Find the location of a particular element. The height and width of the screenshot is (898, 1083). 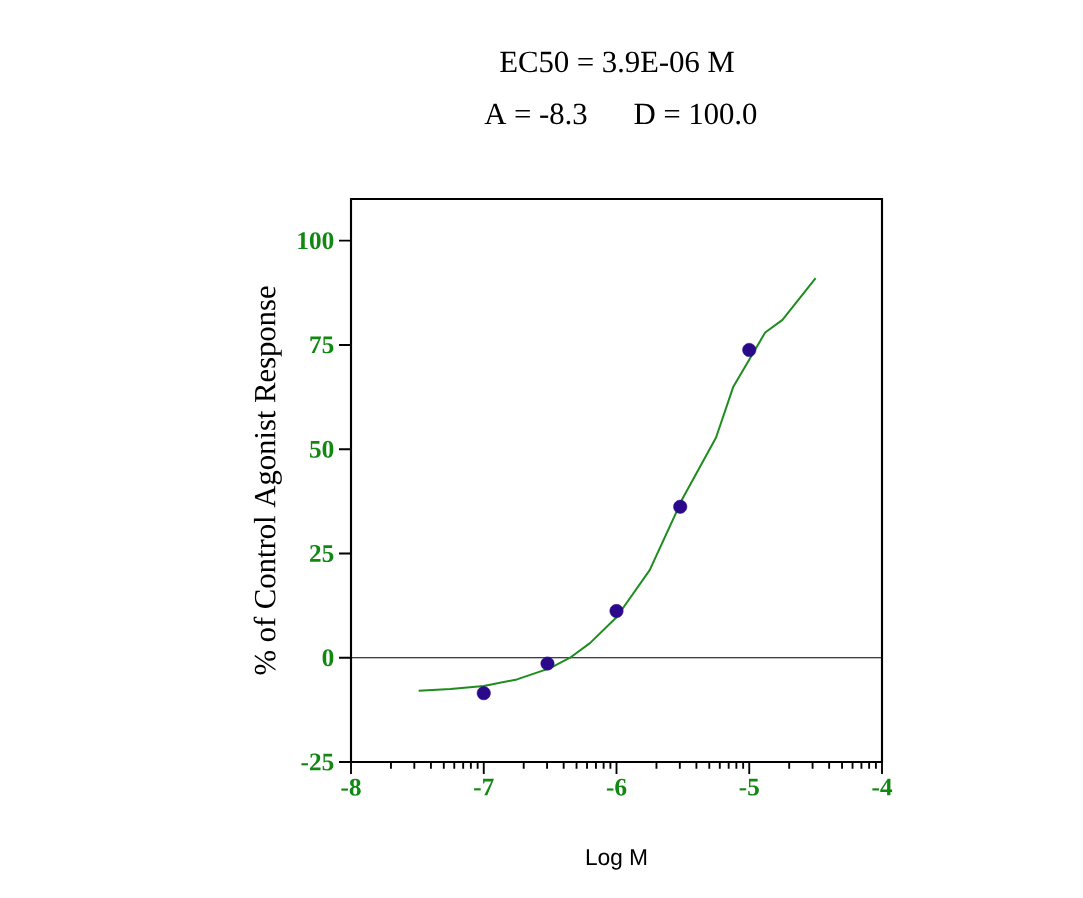

x-axis-title: Log M is located at coordinates (616, 859).